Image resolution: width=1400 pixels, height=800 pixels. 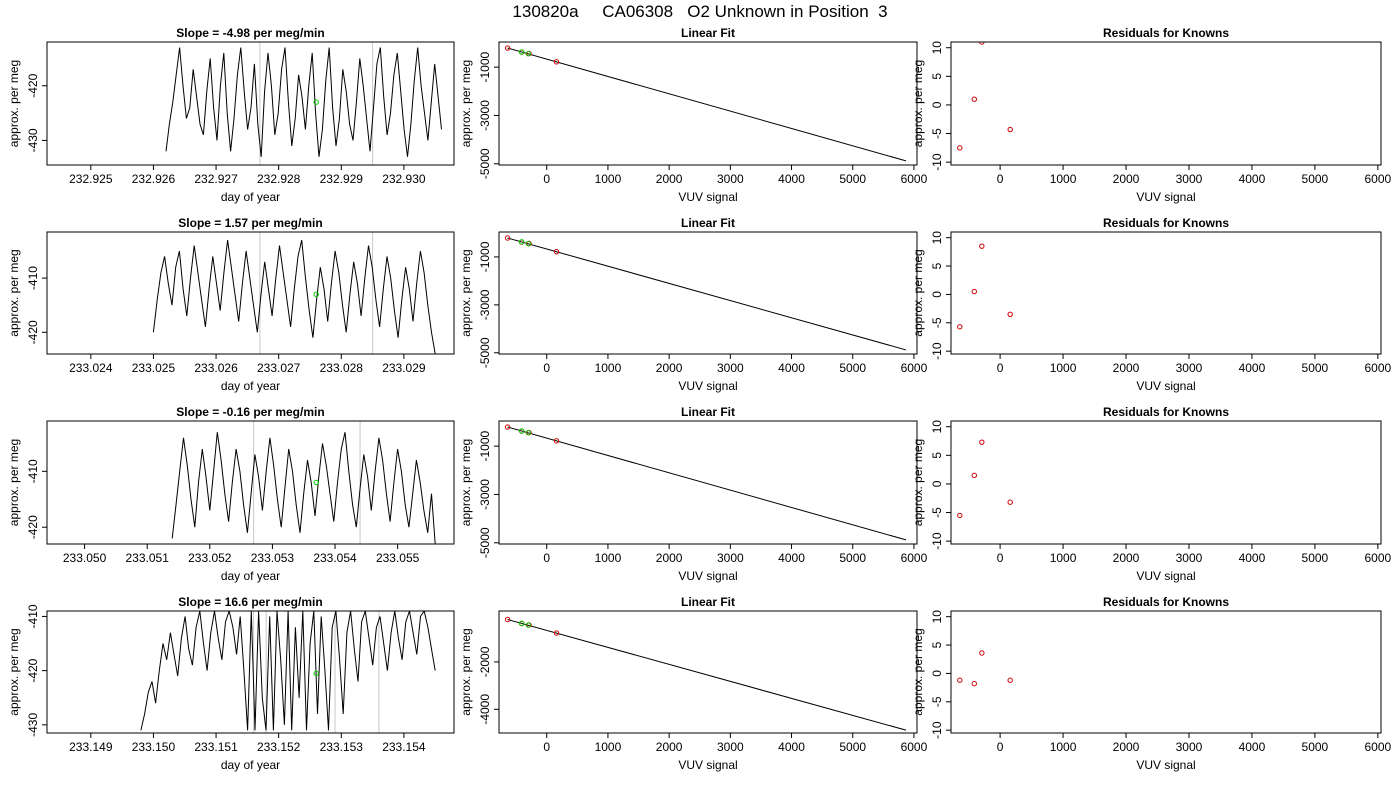 What do you see at coordinates (398, 558) in the screenshot?
I see `x-tick-label: 233.055` at bounding box center [398, 558].